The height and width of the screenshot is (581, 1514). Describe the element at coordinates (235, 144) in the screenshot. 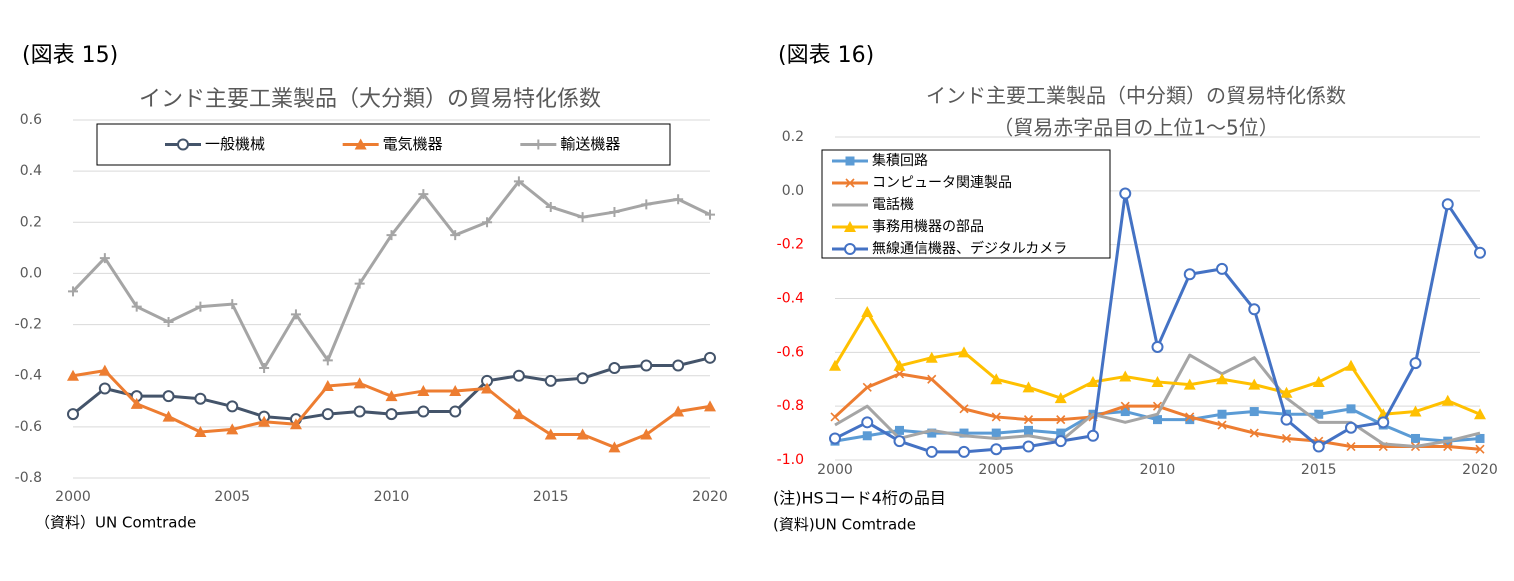

I see `legend-label: 一般機械` at that location.